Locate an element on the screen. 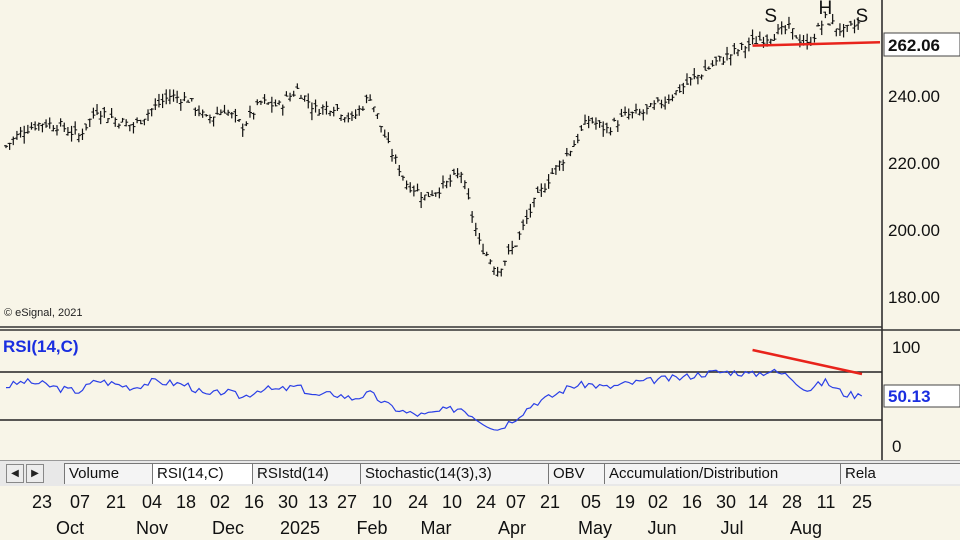 Image resolution: width=960 pixels, height=540 pixels. x-tick-month: Mar is located at coordinates (436, 528).